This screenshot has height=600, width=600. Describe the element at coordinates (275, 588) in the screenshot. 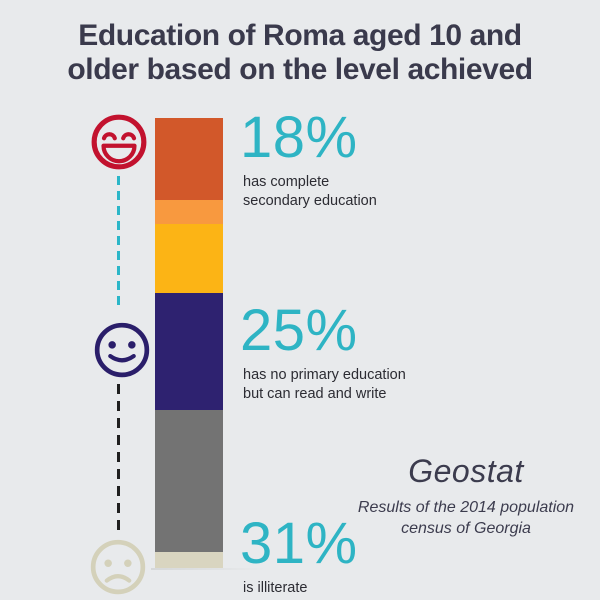

I see `percent-description: is illiterate` at that location.